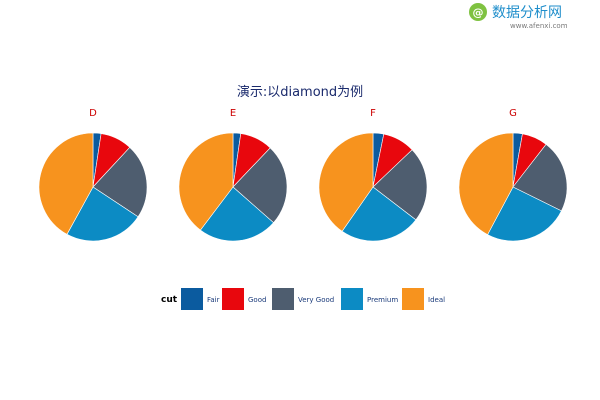 This screenshot has width=600, height=400. Describe the element at coordinates (300, 92) in the screenshot. I see `chart-title: 演示:以diamond为例` at that location.